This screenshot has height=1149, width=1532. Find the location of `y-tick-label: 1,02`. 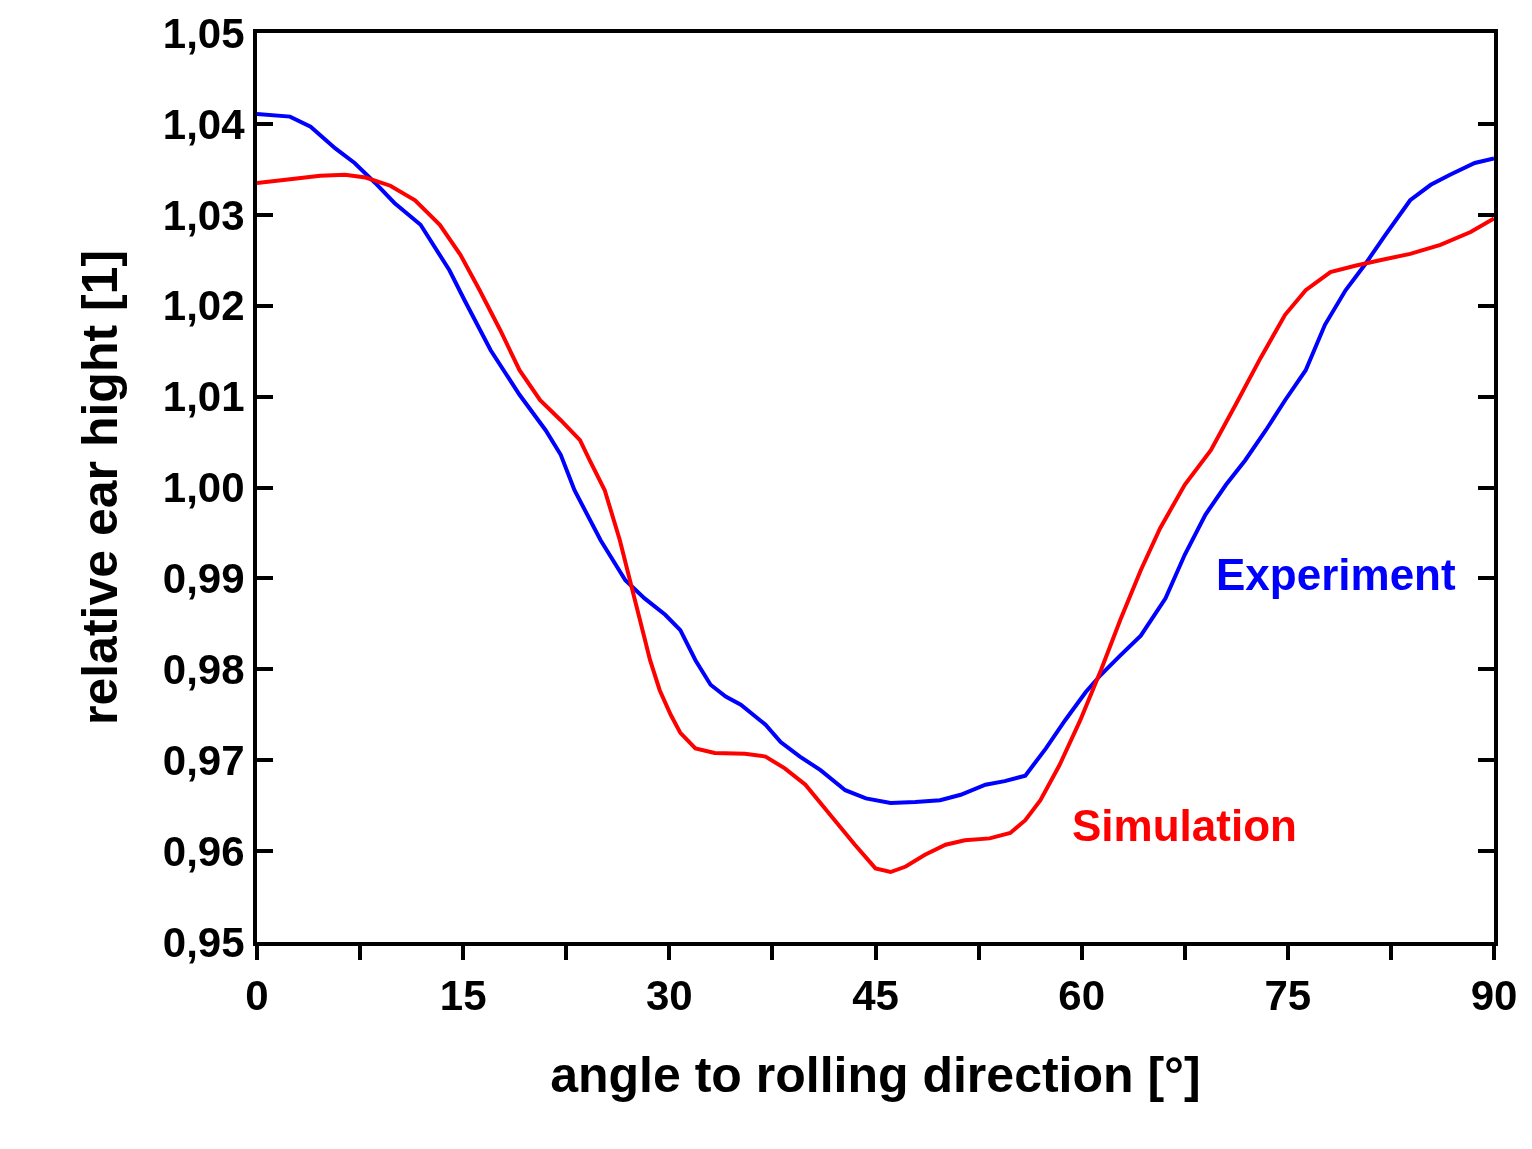

y-tick-label: 1,02 is located at coordinates (203, 306).